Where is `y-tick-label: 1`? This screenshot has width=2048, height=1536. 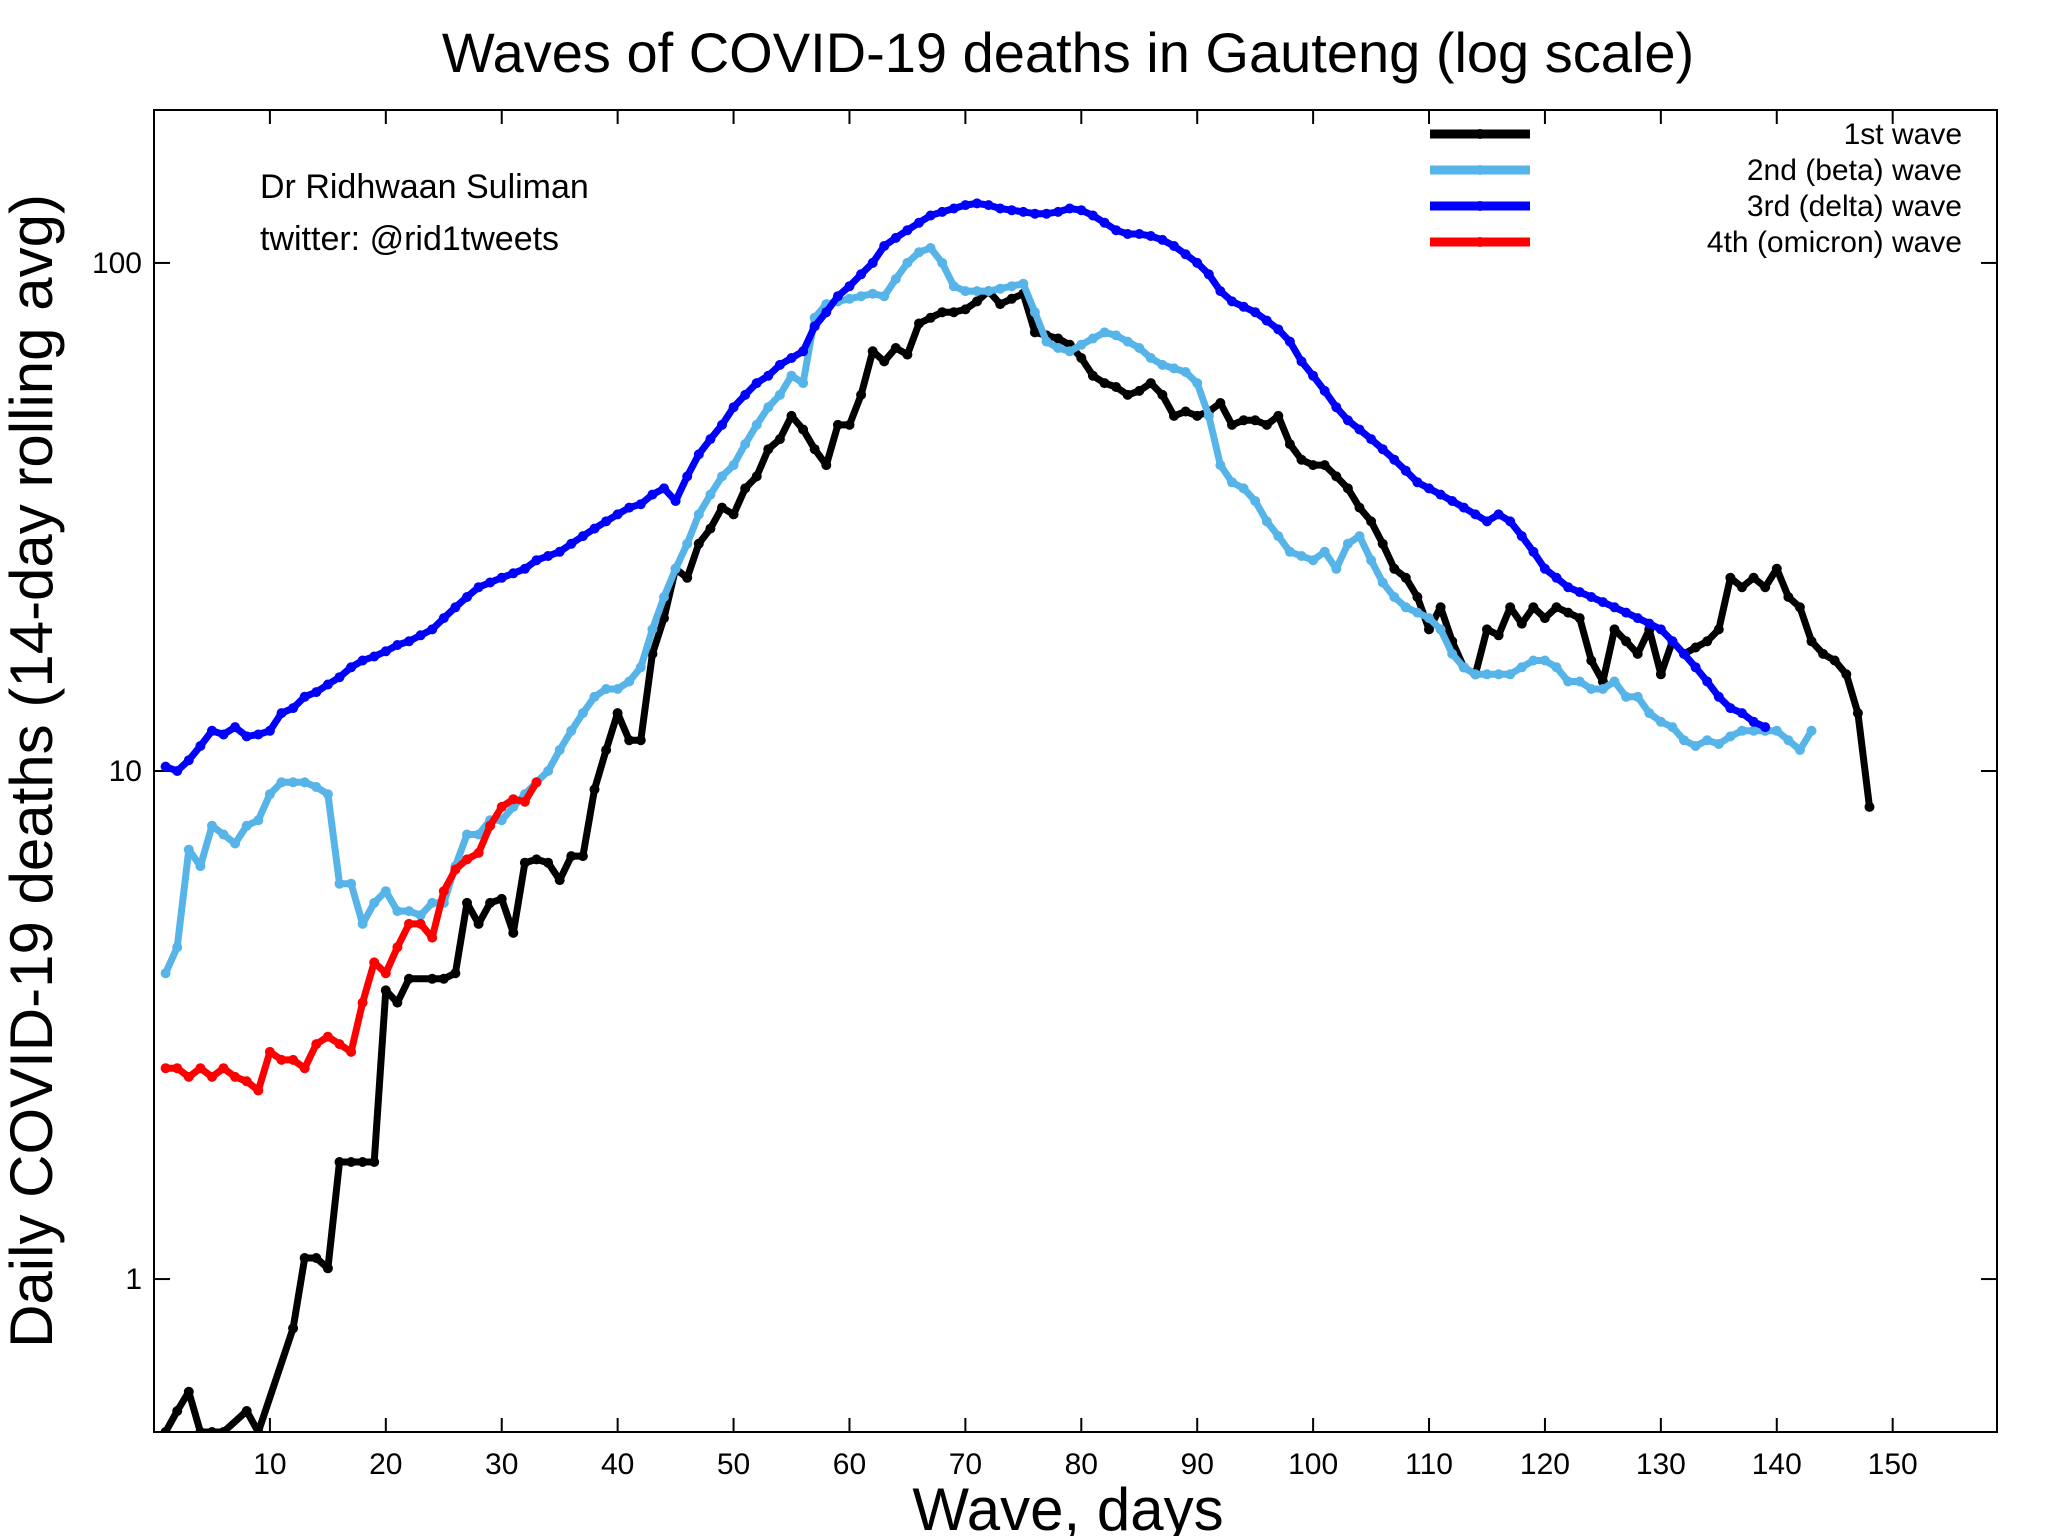
y-tick-label: 1 is located at coordinates (133, 1279).